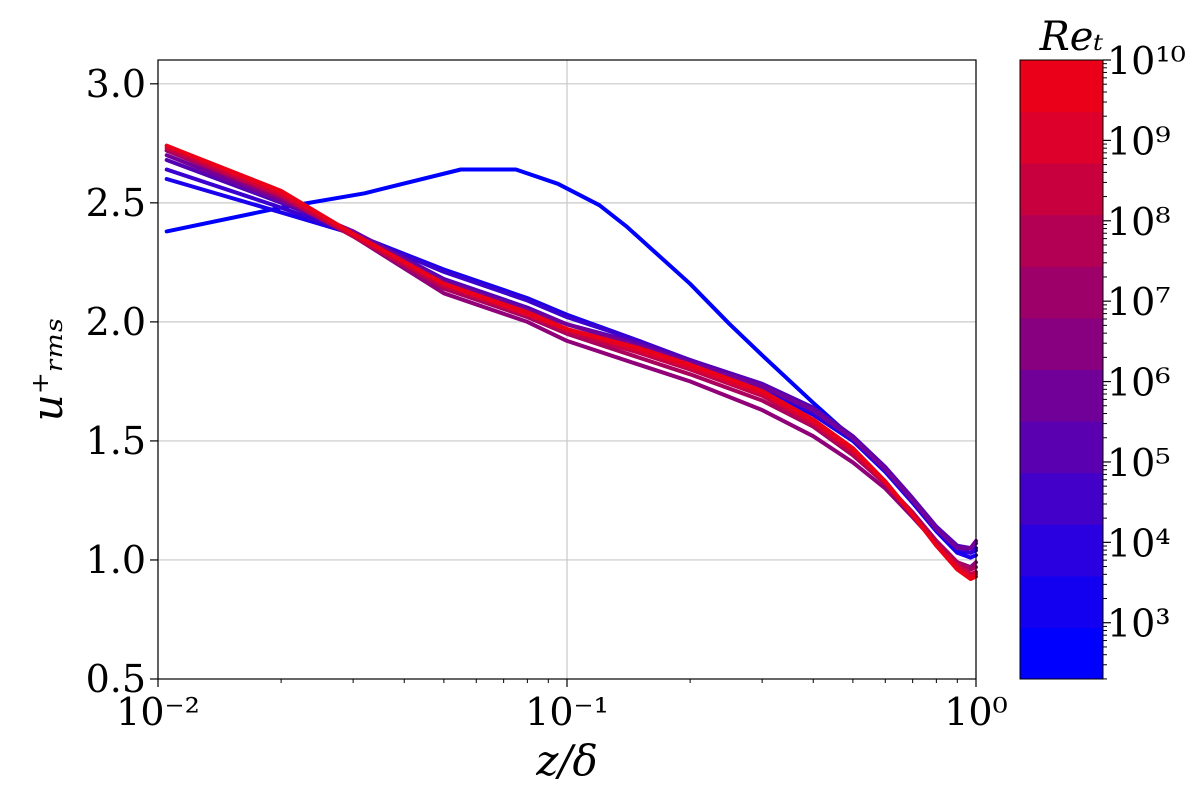 This screenshot has width=1200, height=800. Describe the element at coordinates (116, 203) in the screenshot. I see `y-tick-label: 2.5` at that location.